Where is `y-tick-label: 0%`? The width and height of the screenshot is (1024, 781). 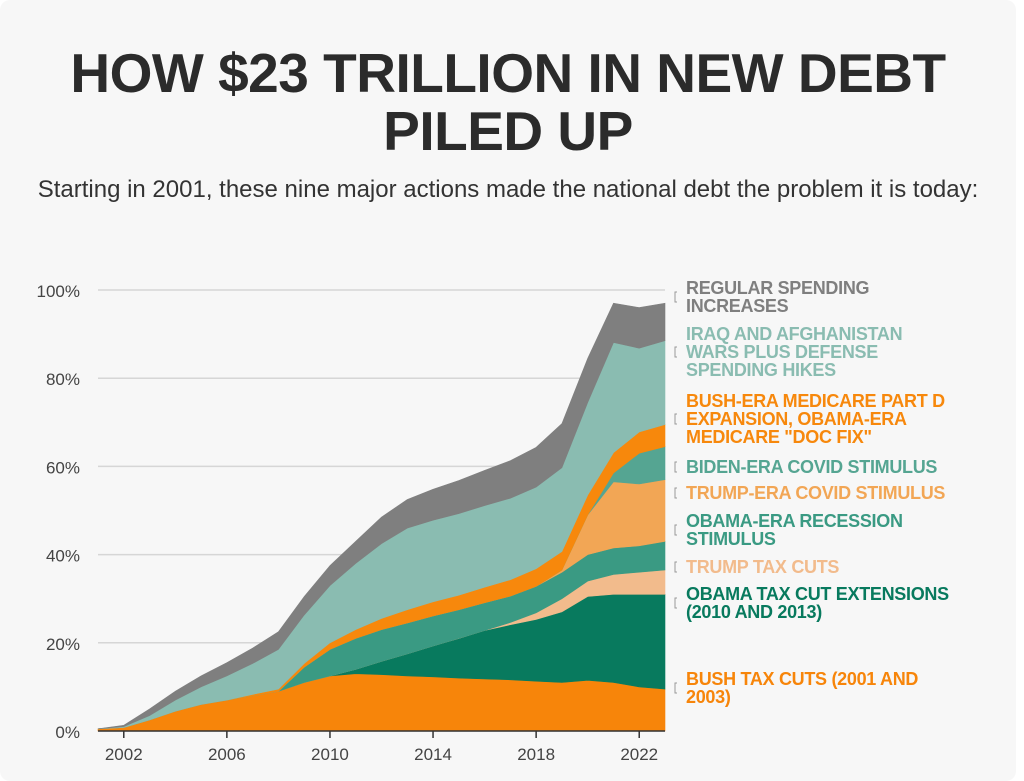
y-tick-label: 0% is located at coordinates (67, 732).